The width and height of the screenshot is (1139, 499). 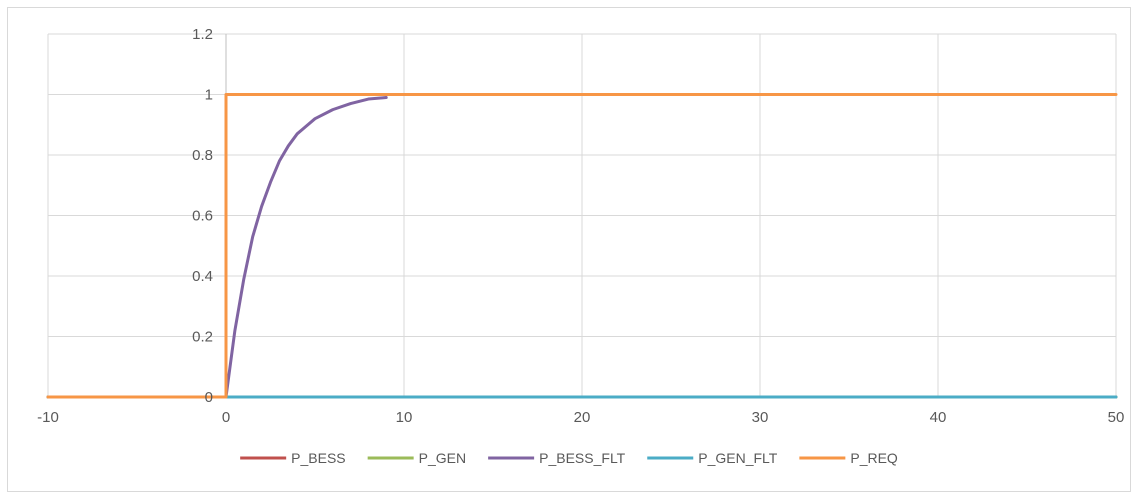 I want to click on x-tick-label: 10, so click(x=404, y=417).